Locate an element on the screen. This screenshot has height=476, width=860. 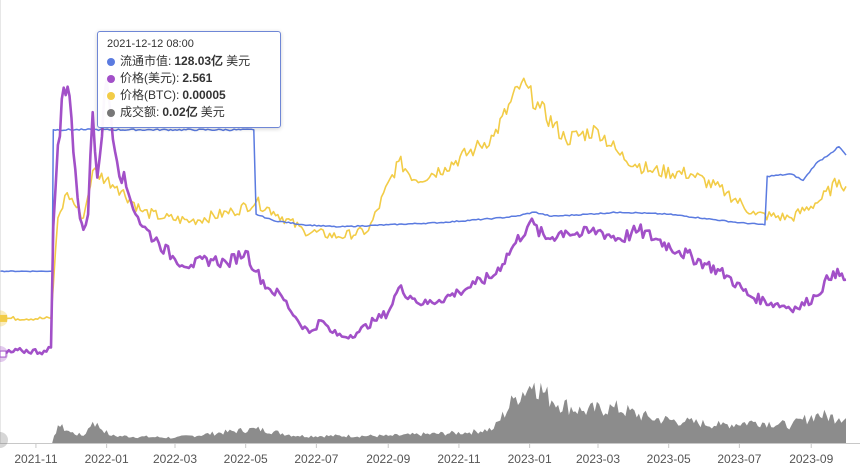
cursor-marker-price-btc-square is located at coordinates (3, 318).